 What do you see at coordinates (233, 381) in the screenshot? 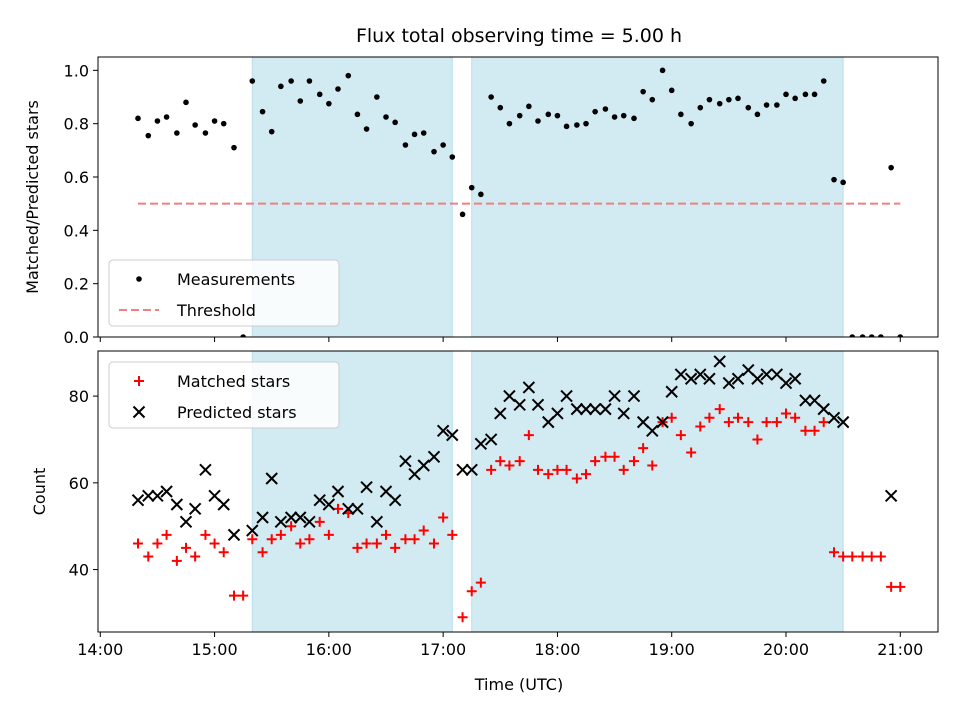
I see `legend-label: Matched stars` at bounding box center [233, 381].